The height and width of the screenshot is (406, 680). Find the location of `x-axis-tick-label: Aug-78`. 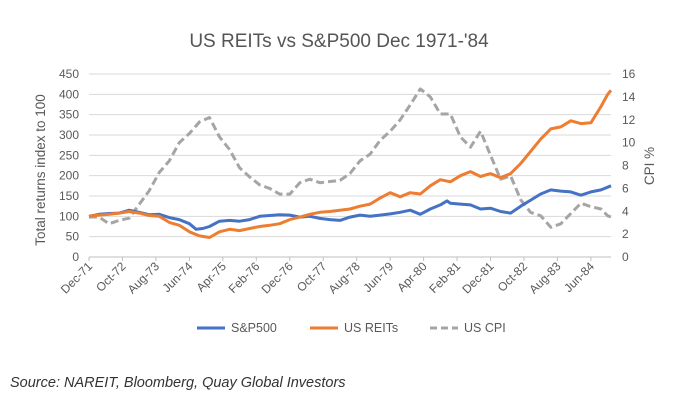

x-axis-tick-label: Aug-78 is located at coordinates (344, 277).